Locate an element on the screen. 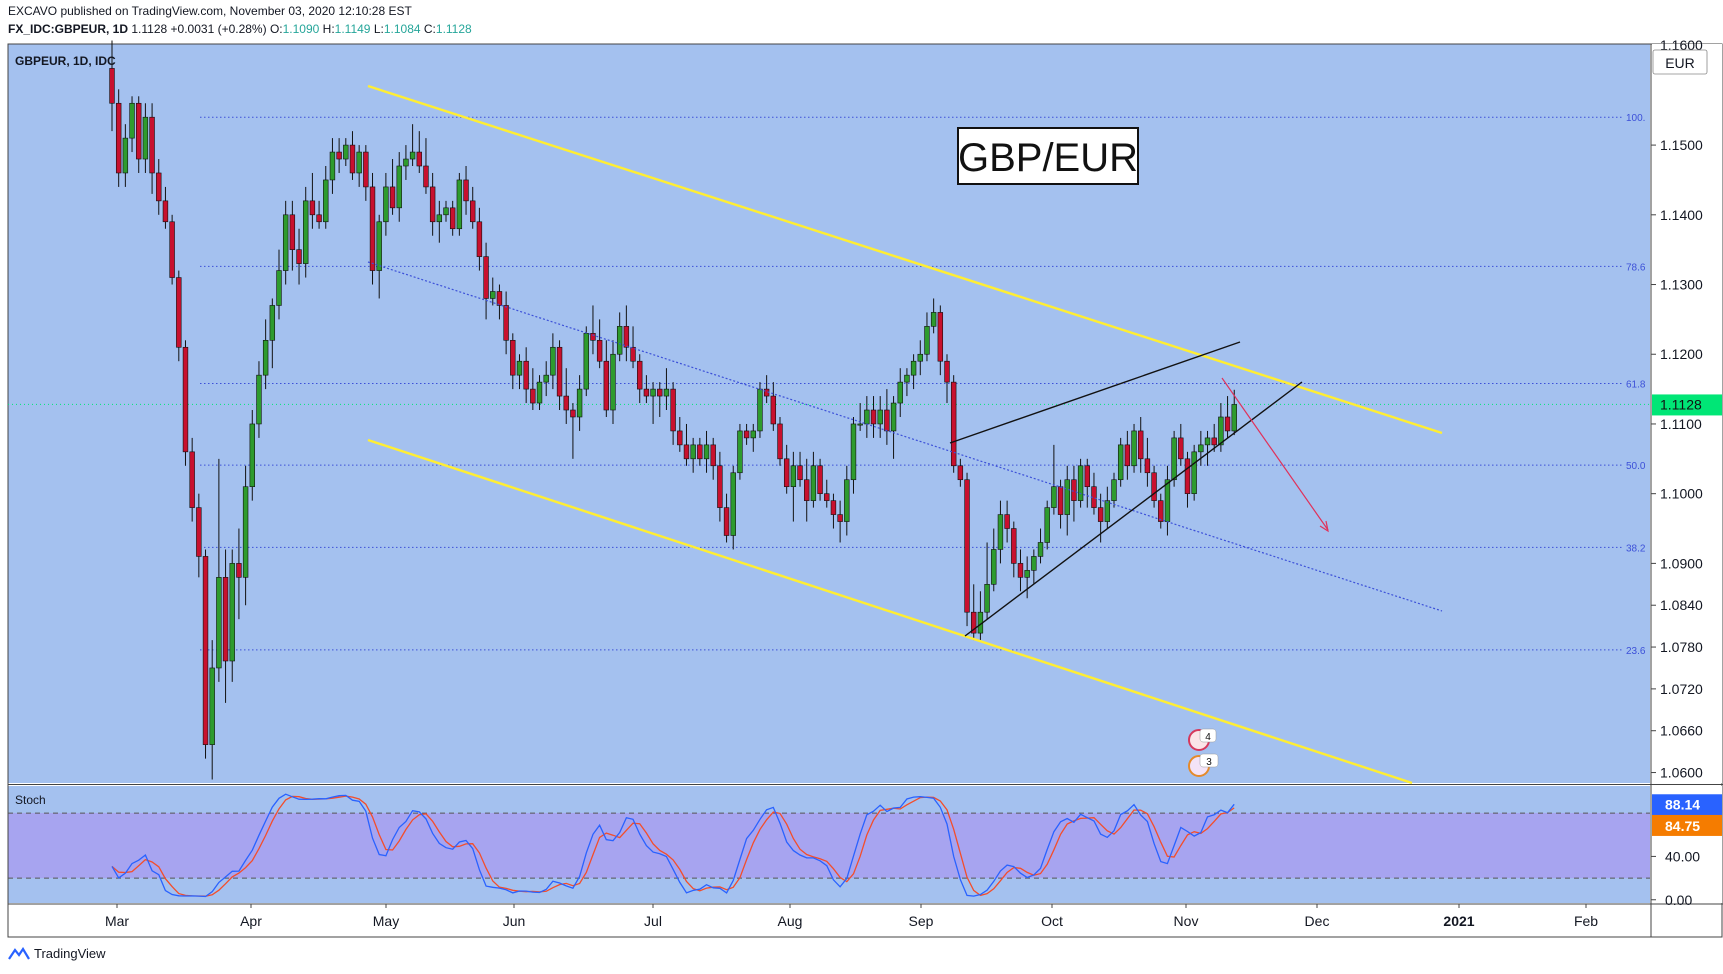  price-tick-label: 1.0660 is located at coordinates (1681, 731).